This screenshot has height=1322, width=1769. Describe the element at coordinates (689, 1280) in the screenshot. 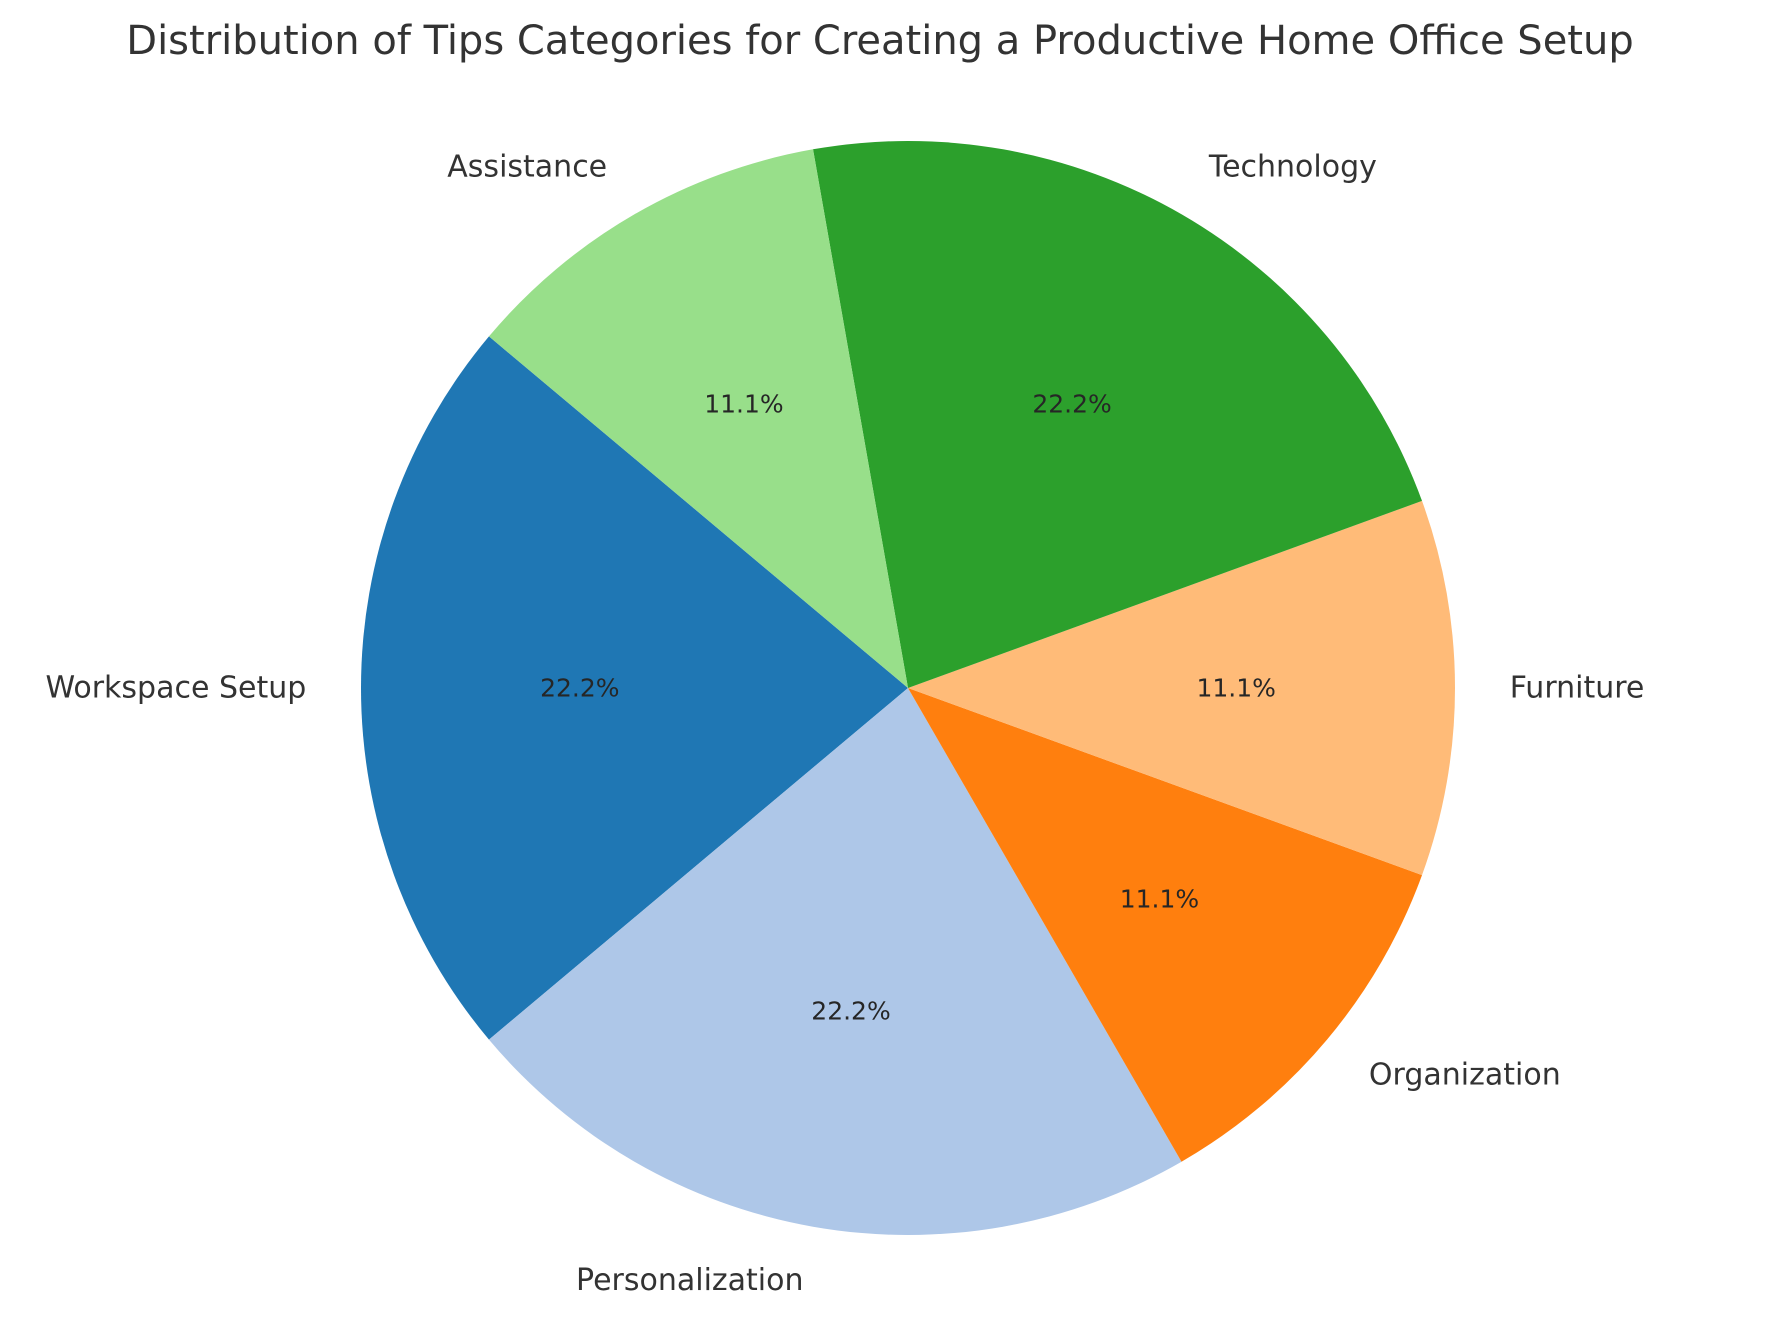

I see `category-label-personalization: Personalization` at that location.